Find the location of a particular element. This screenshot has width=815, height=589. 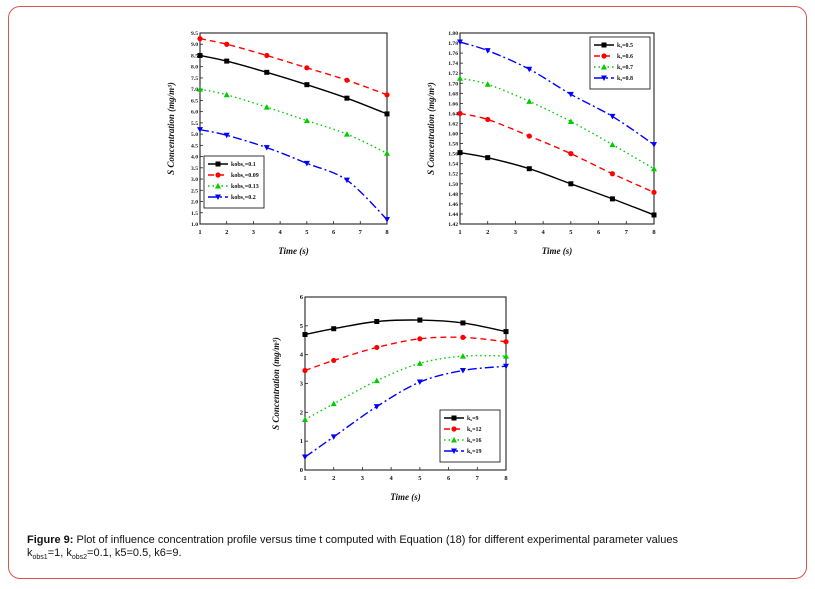

y-tick-label: 6.5 is located at coordinates (194, 101).